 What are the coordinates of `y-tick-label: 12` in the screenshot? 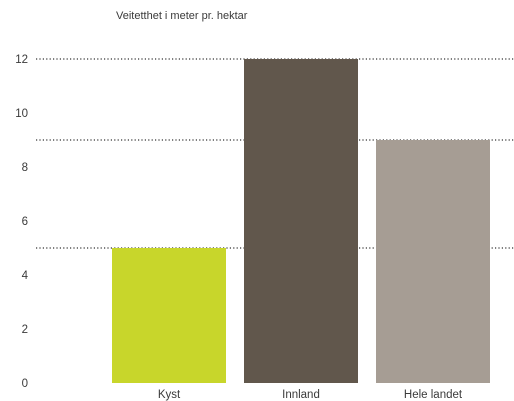 It's located at (21, 60).